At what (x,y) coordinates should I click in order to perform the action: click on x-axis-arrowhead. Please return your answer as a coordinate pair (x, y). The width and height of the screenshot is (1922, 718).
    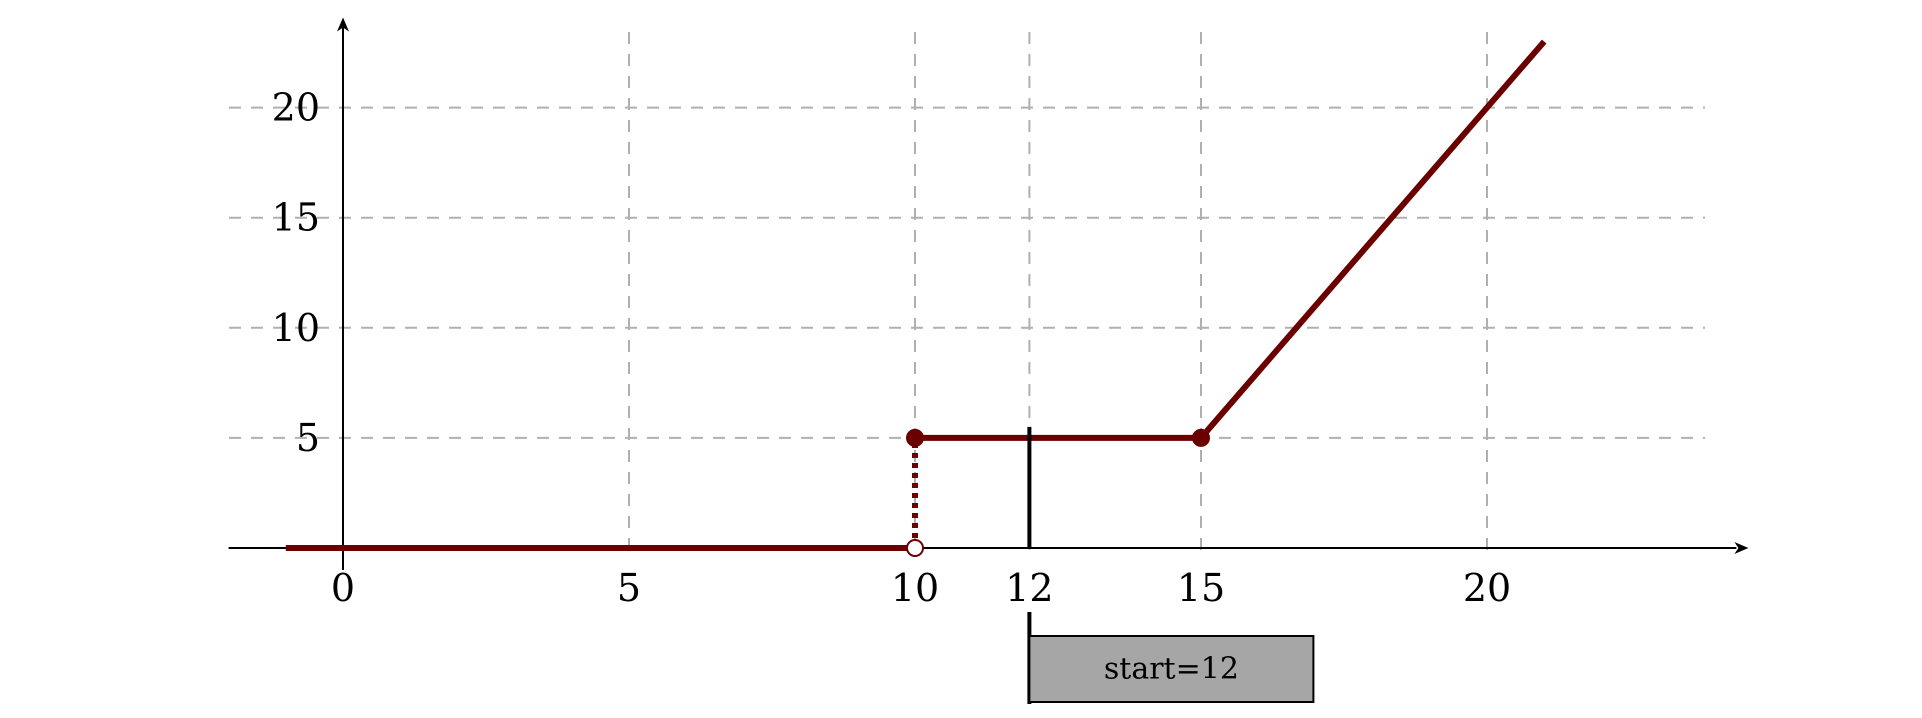
    Looking at the image, I should click on (1741, 548).